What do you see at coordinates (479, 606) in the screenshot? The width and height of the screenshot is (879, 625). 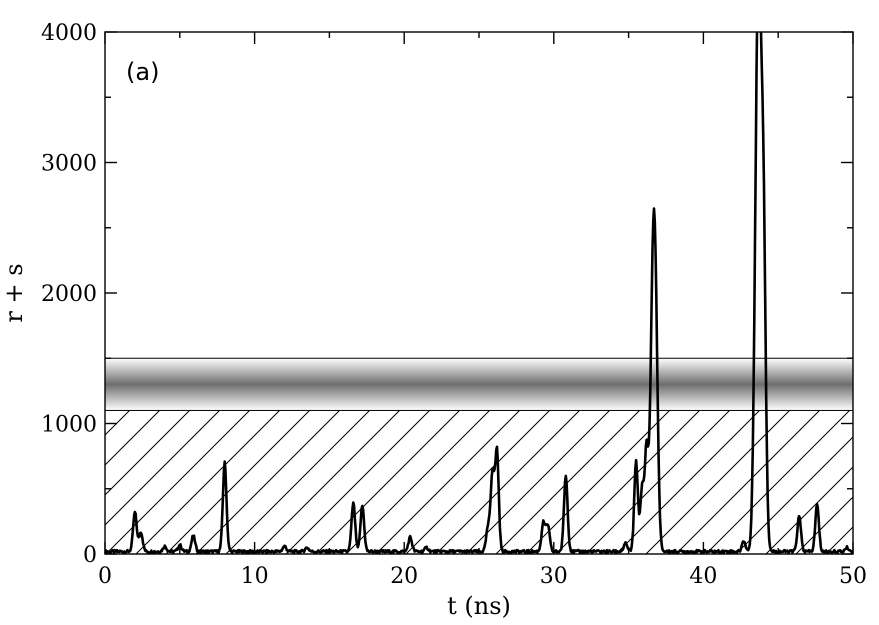 I see `x-axis-title: t (ns)` at bounding box center [479, 606].